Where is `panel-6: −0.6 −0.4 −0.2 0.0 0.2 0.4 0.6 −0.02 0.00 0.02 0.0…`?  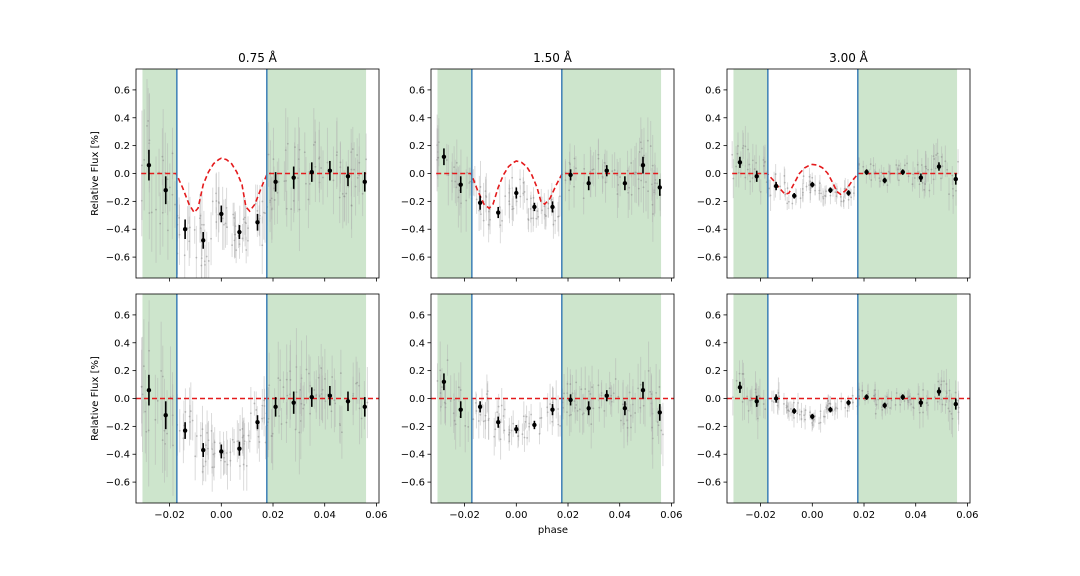 panel-6: −0.6 −0.4 −0.2 0.0 0.2 0.4 0.6 −0.02 0.00 0.02 0.0… is located at coordinates (838, 407).